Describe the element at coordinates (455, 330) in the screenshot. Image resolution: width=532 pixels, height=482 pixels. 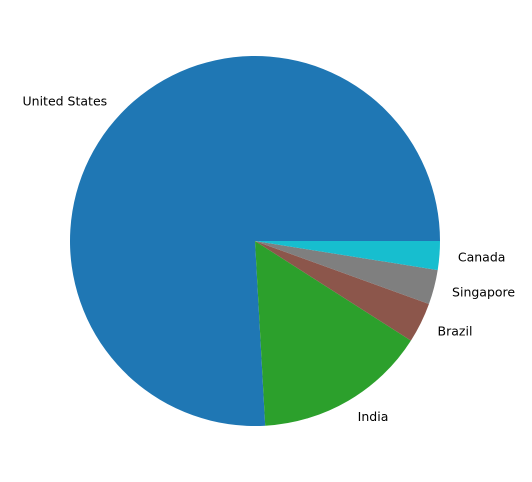
I see `pie-label-brazil: Brazil` at that location.